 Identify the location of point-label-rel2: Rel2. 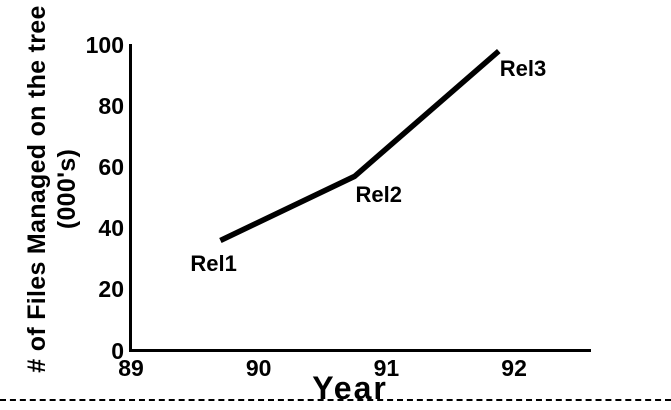
(378, 195).